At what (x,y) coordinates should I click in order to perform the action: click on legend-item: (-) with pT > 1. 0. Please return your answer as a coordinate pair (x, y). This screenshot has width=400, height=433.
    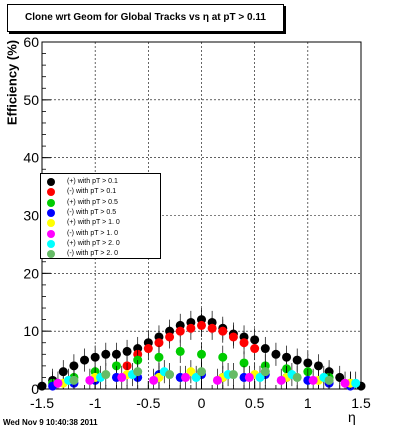
    Looking at the image, I should click on (100, 234).